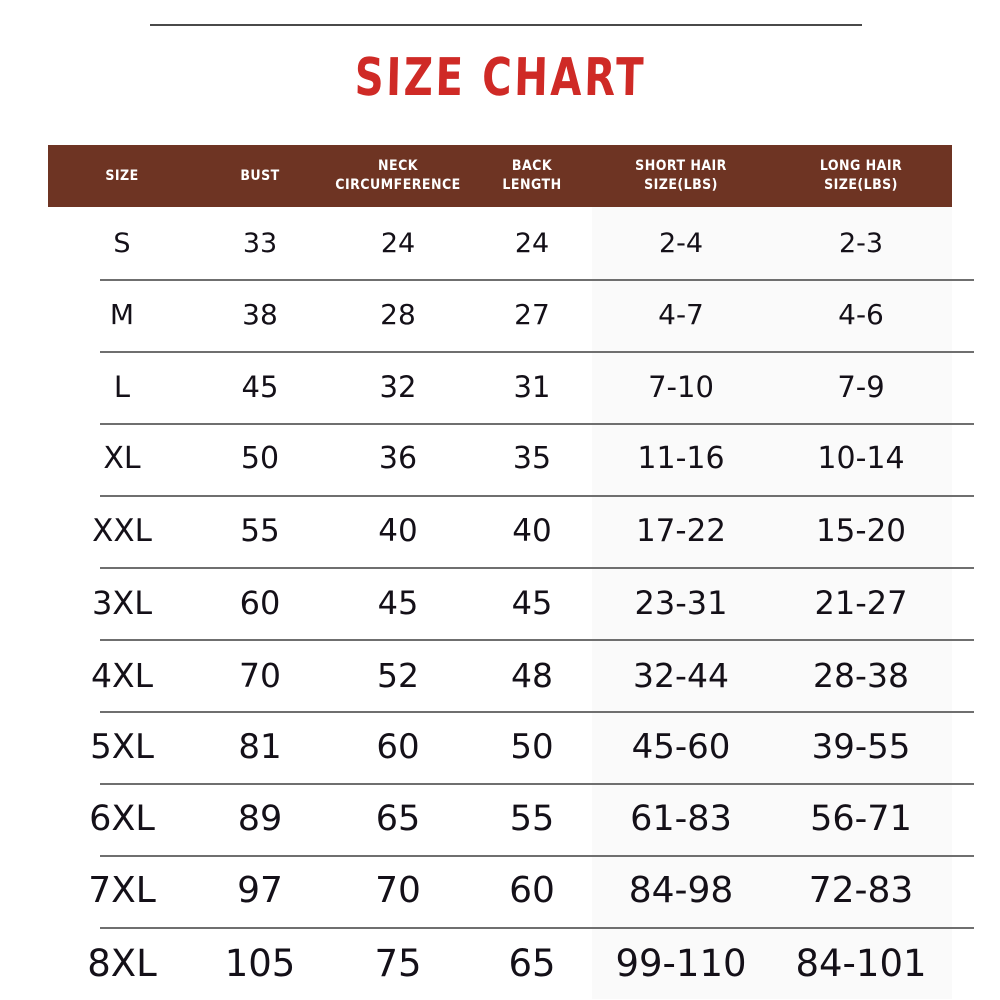 This screenshot has height=1000, width=1000. What do you see at coordinates (681, 315) in the screenshot?
I see `cell-short: 4-7` at bounding box center [681, 315].